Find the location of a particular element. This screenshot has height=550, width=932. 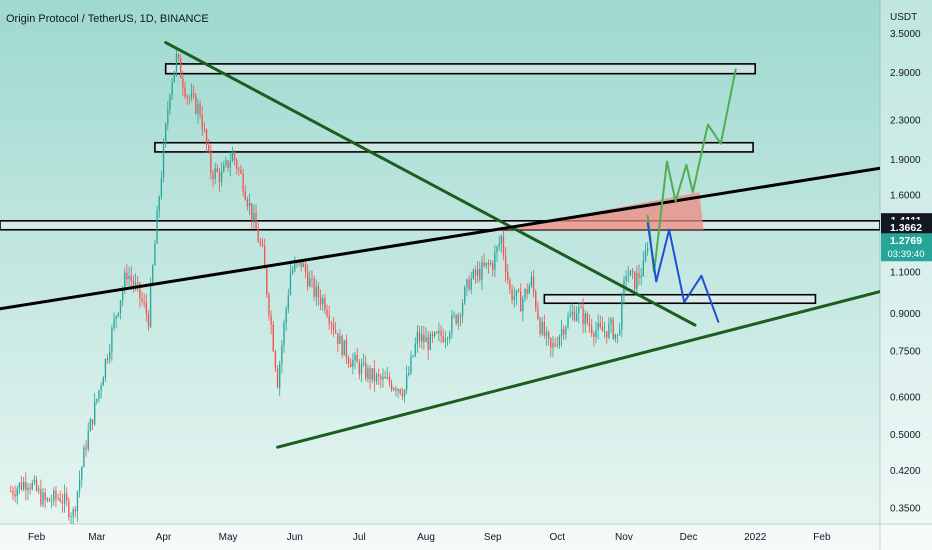

x-tick-label: Jul is located at coordinates (359, 537).